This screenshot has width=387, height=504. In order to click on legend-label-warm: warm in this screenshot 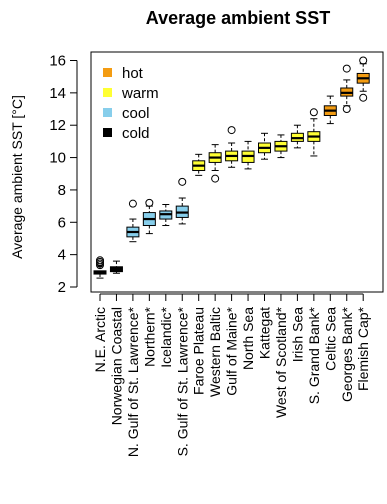, I will do `click(140, 93)`.